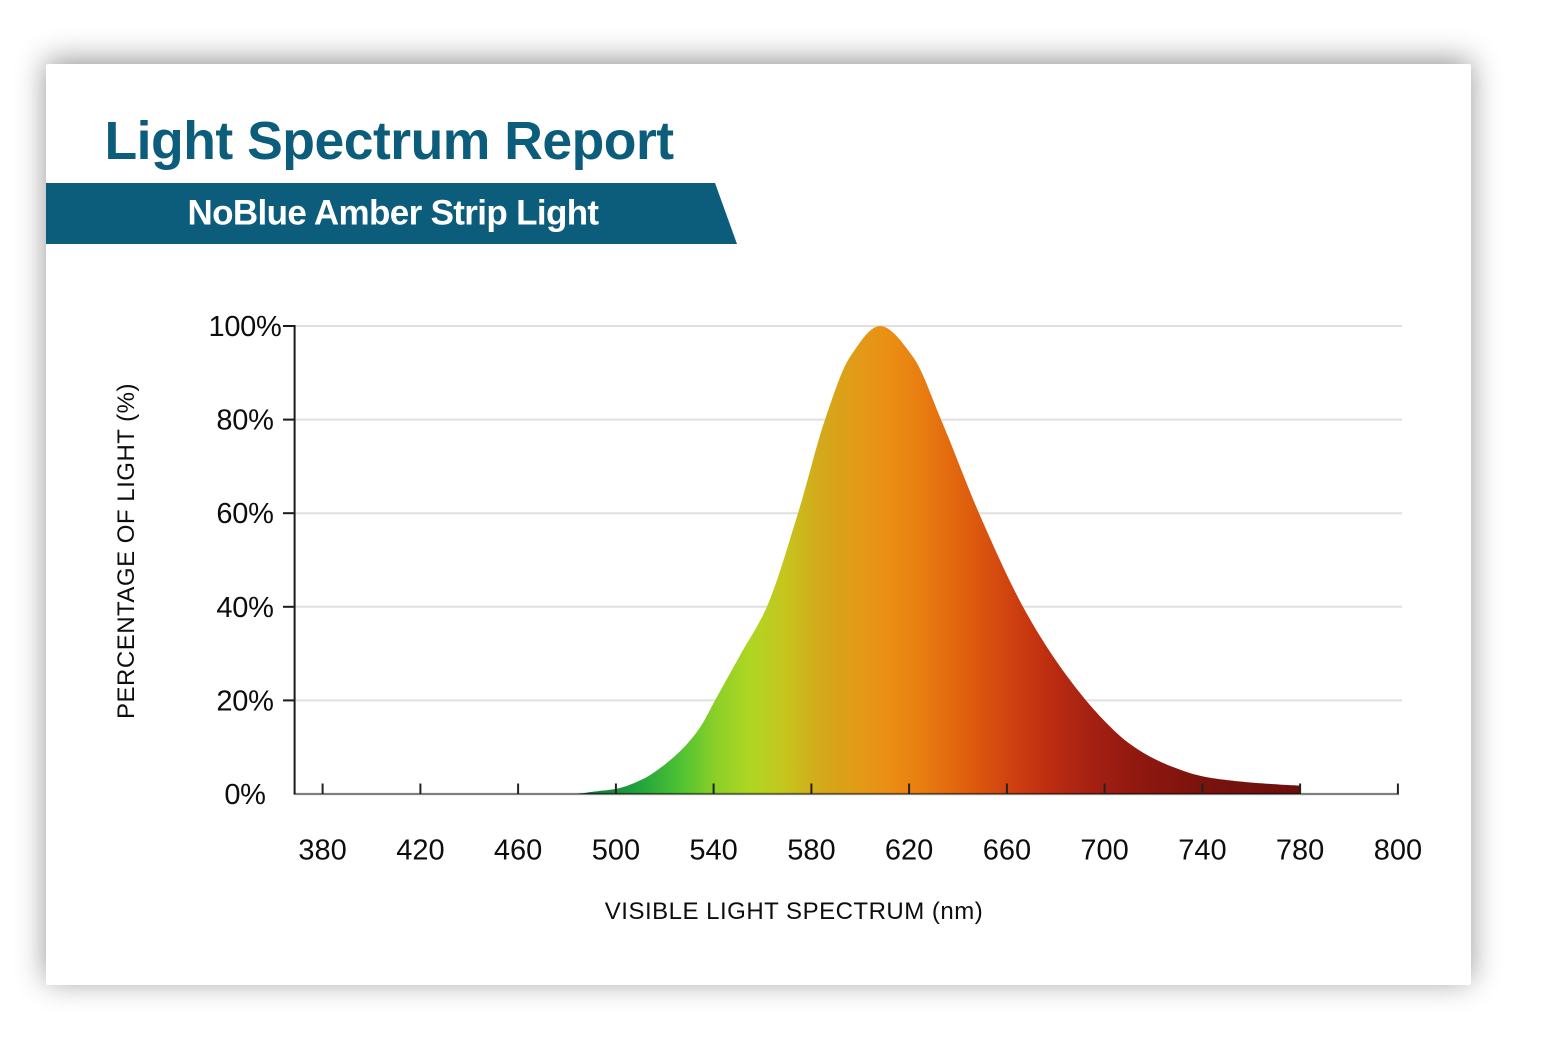 This screenshot has width=1560, height=1053. Describe the element at coordinates (244, 608) in the screenshot. I see `svg-text: 40%` at that location.